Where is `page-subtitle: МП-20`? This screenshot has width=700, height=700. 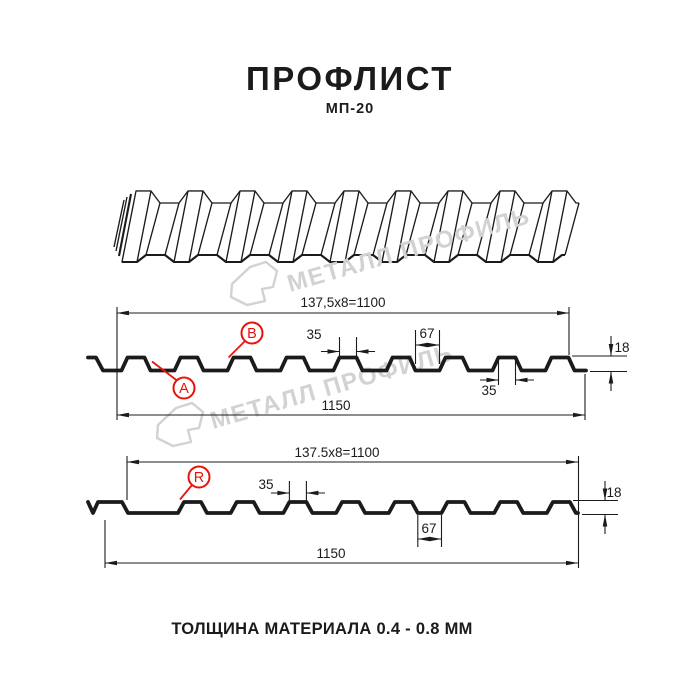
page-subtitle: МП-20 is located at coordinates (350, 109).